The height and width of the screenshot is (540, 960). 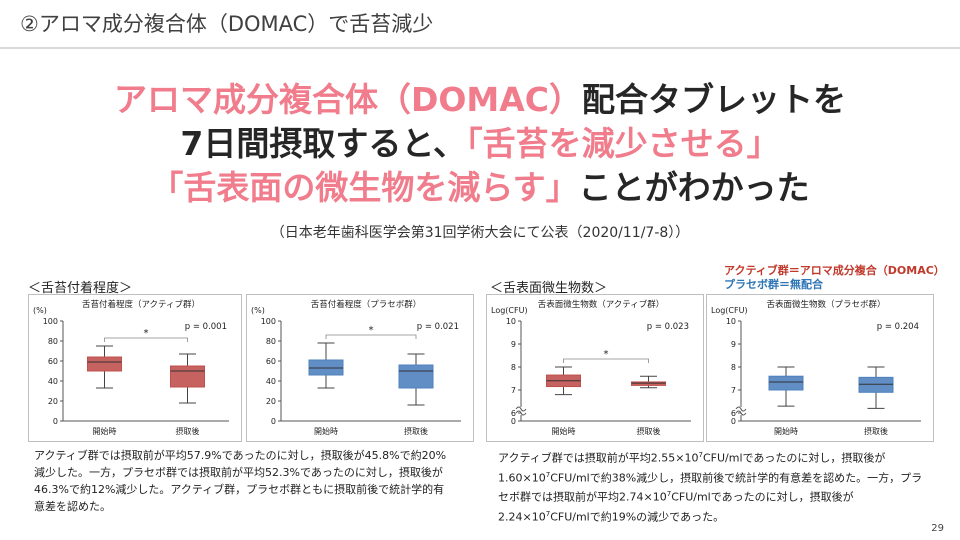 I want to click on headline-line-2: 7日間摂取すると、「舌苔を減少させる」, so click(x=480, y=144).